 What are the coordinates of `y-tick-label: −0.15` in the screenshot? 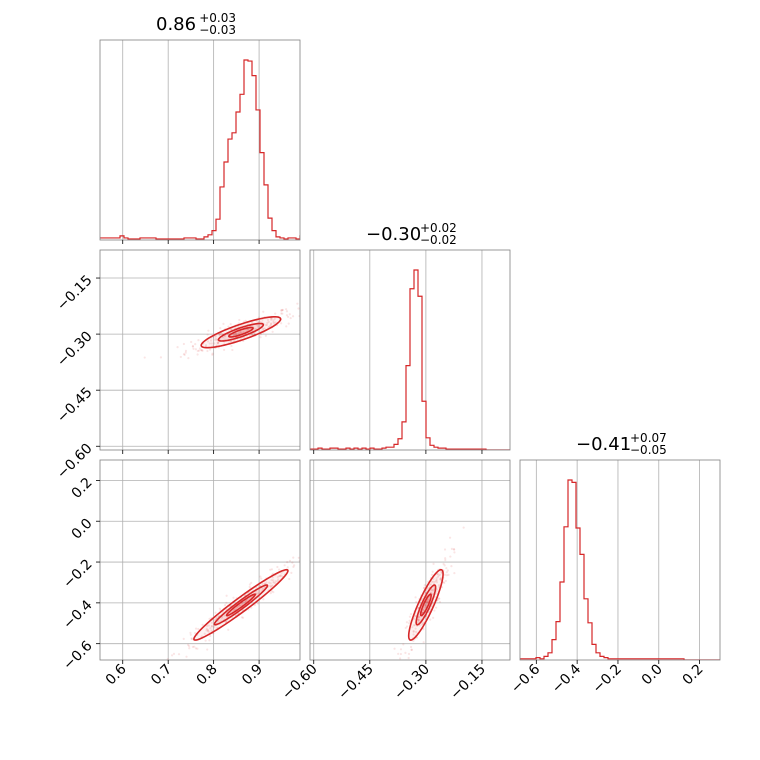 It's located at (75, 293).